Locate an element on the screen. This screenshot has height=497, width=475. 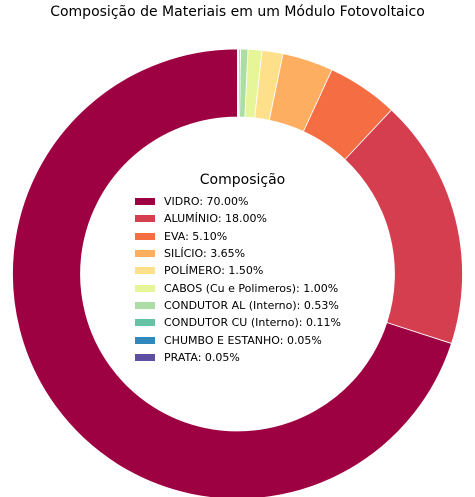
legend-item: POLÍMERO: 1.50% is located at coordinates (242, 270).